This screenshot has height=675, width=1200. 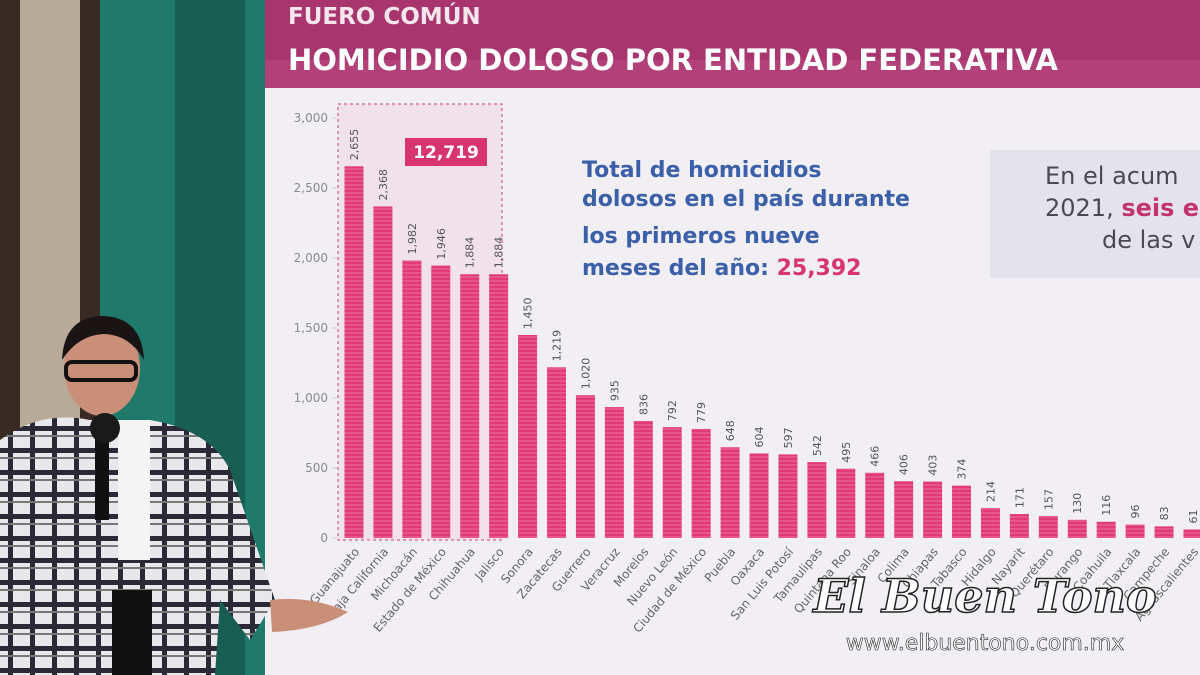 I want to click on value-label: 116, so click(x=1106, y=505).